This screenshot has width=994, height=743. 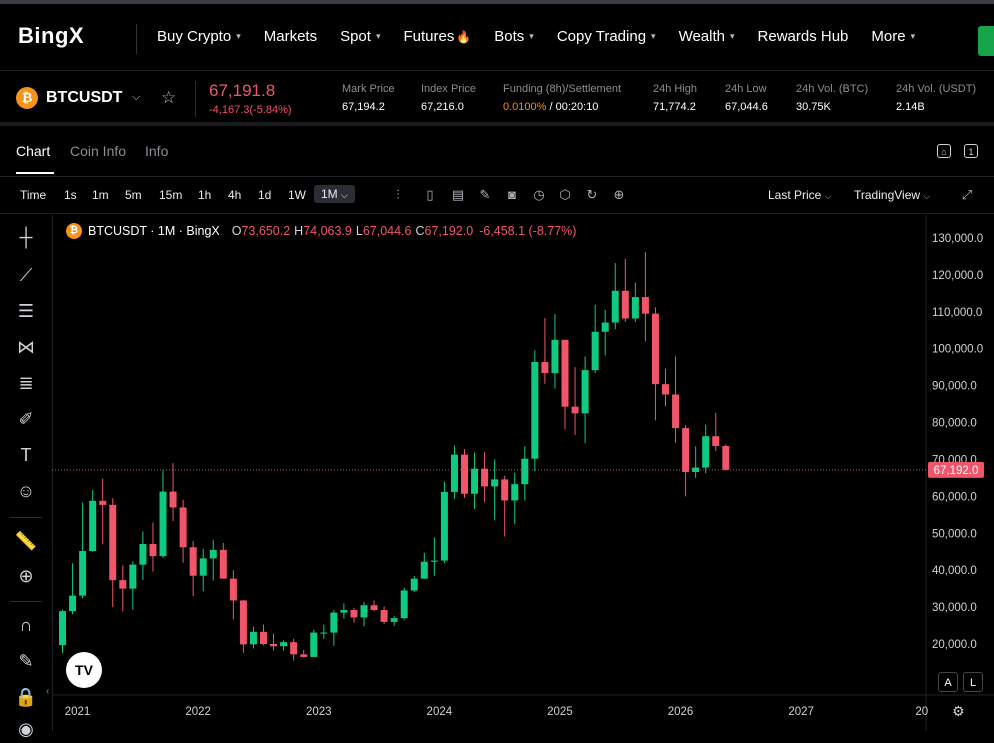 What do you see at coordinates (592, 194) in the screenshot?
I see `undo-icon: ↻` at bounding box center [592, 194].